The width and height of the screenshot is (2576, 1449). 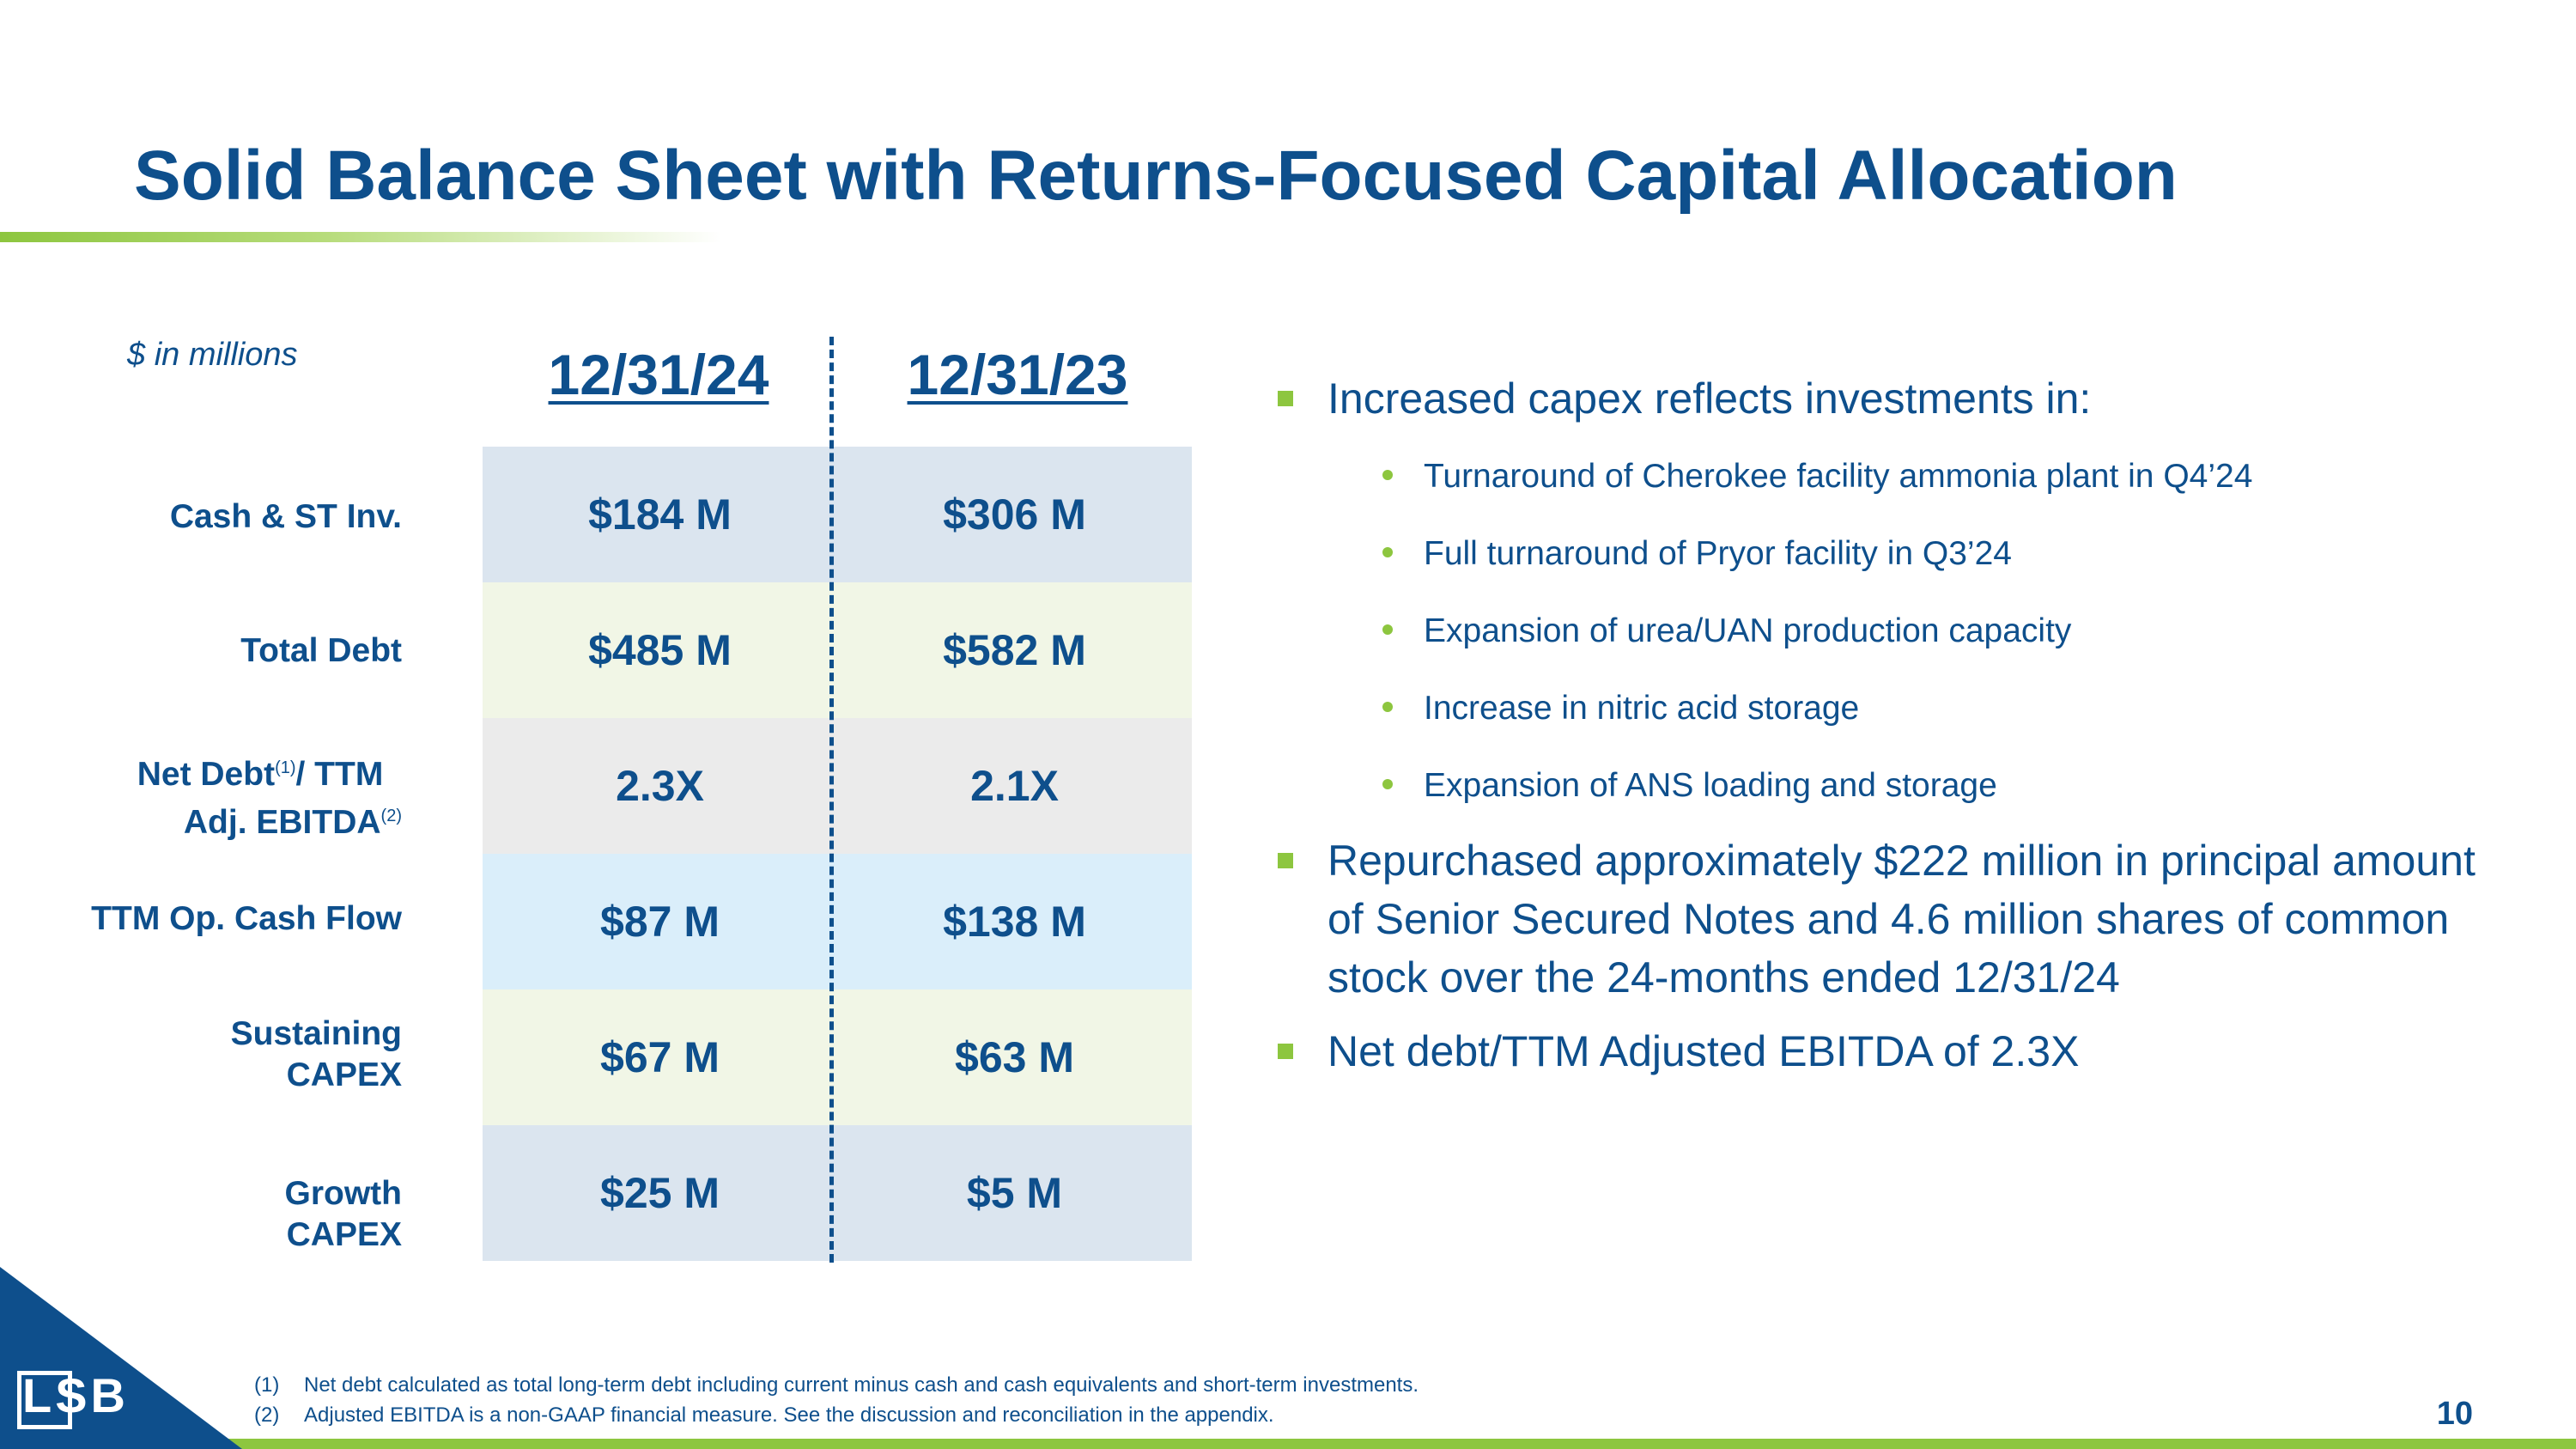 I want to click on value-cell-2024: $25 M, so click(x=660, y=1193).